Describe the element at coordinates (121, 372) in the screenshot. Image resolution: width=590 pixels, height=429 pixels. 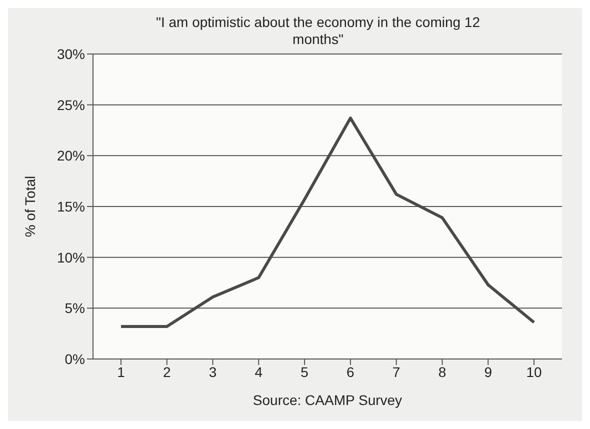
I see `x-tick-label: 1` at that location.